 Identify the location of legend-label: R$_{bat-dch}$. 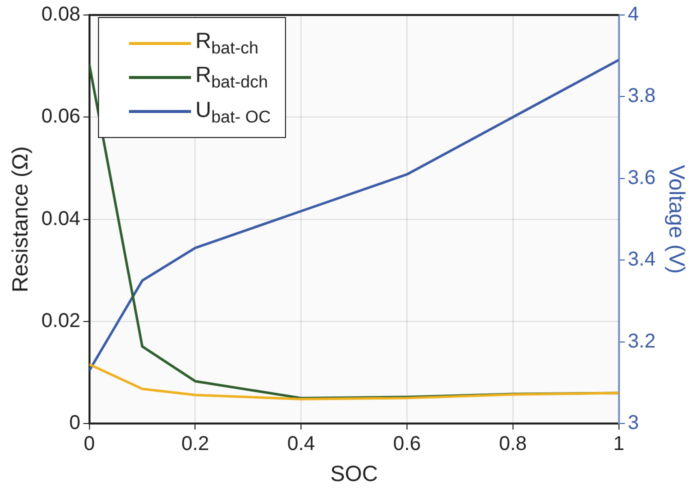
(231, 77).